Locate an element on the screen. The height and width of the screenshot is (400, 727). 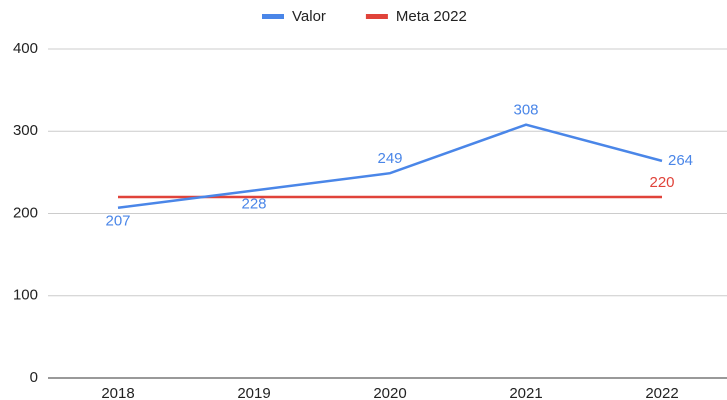
y-tick-label: 300 is located at coordinates (25, 130).